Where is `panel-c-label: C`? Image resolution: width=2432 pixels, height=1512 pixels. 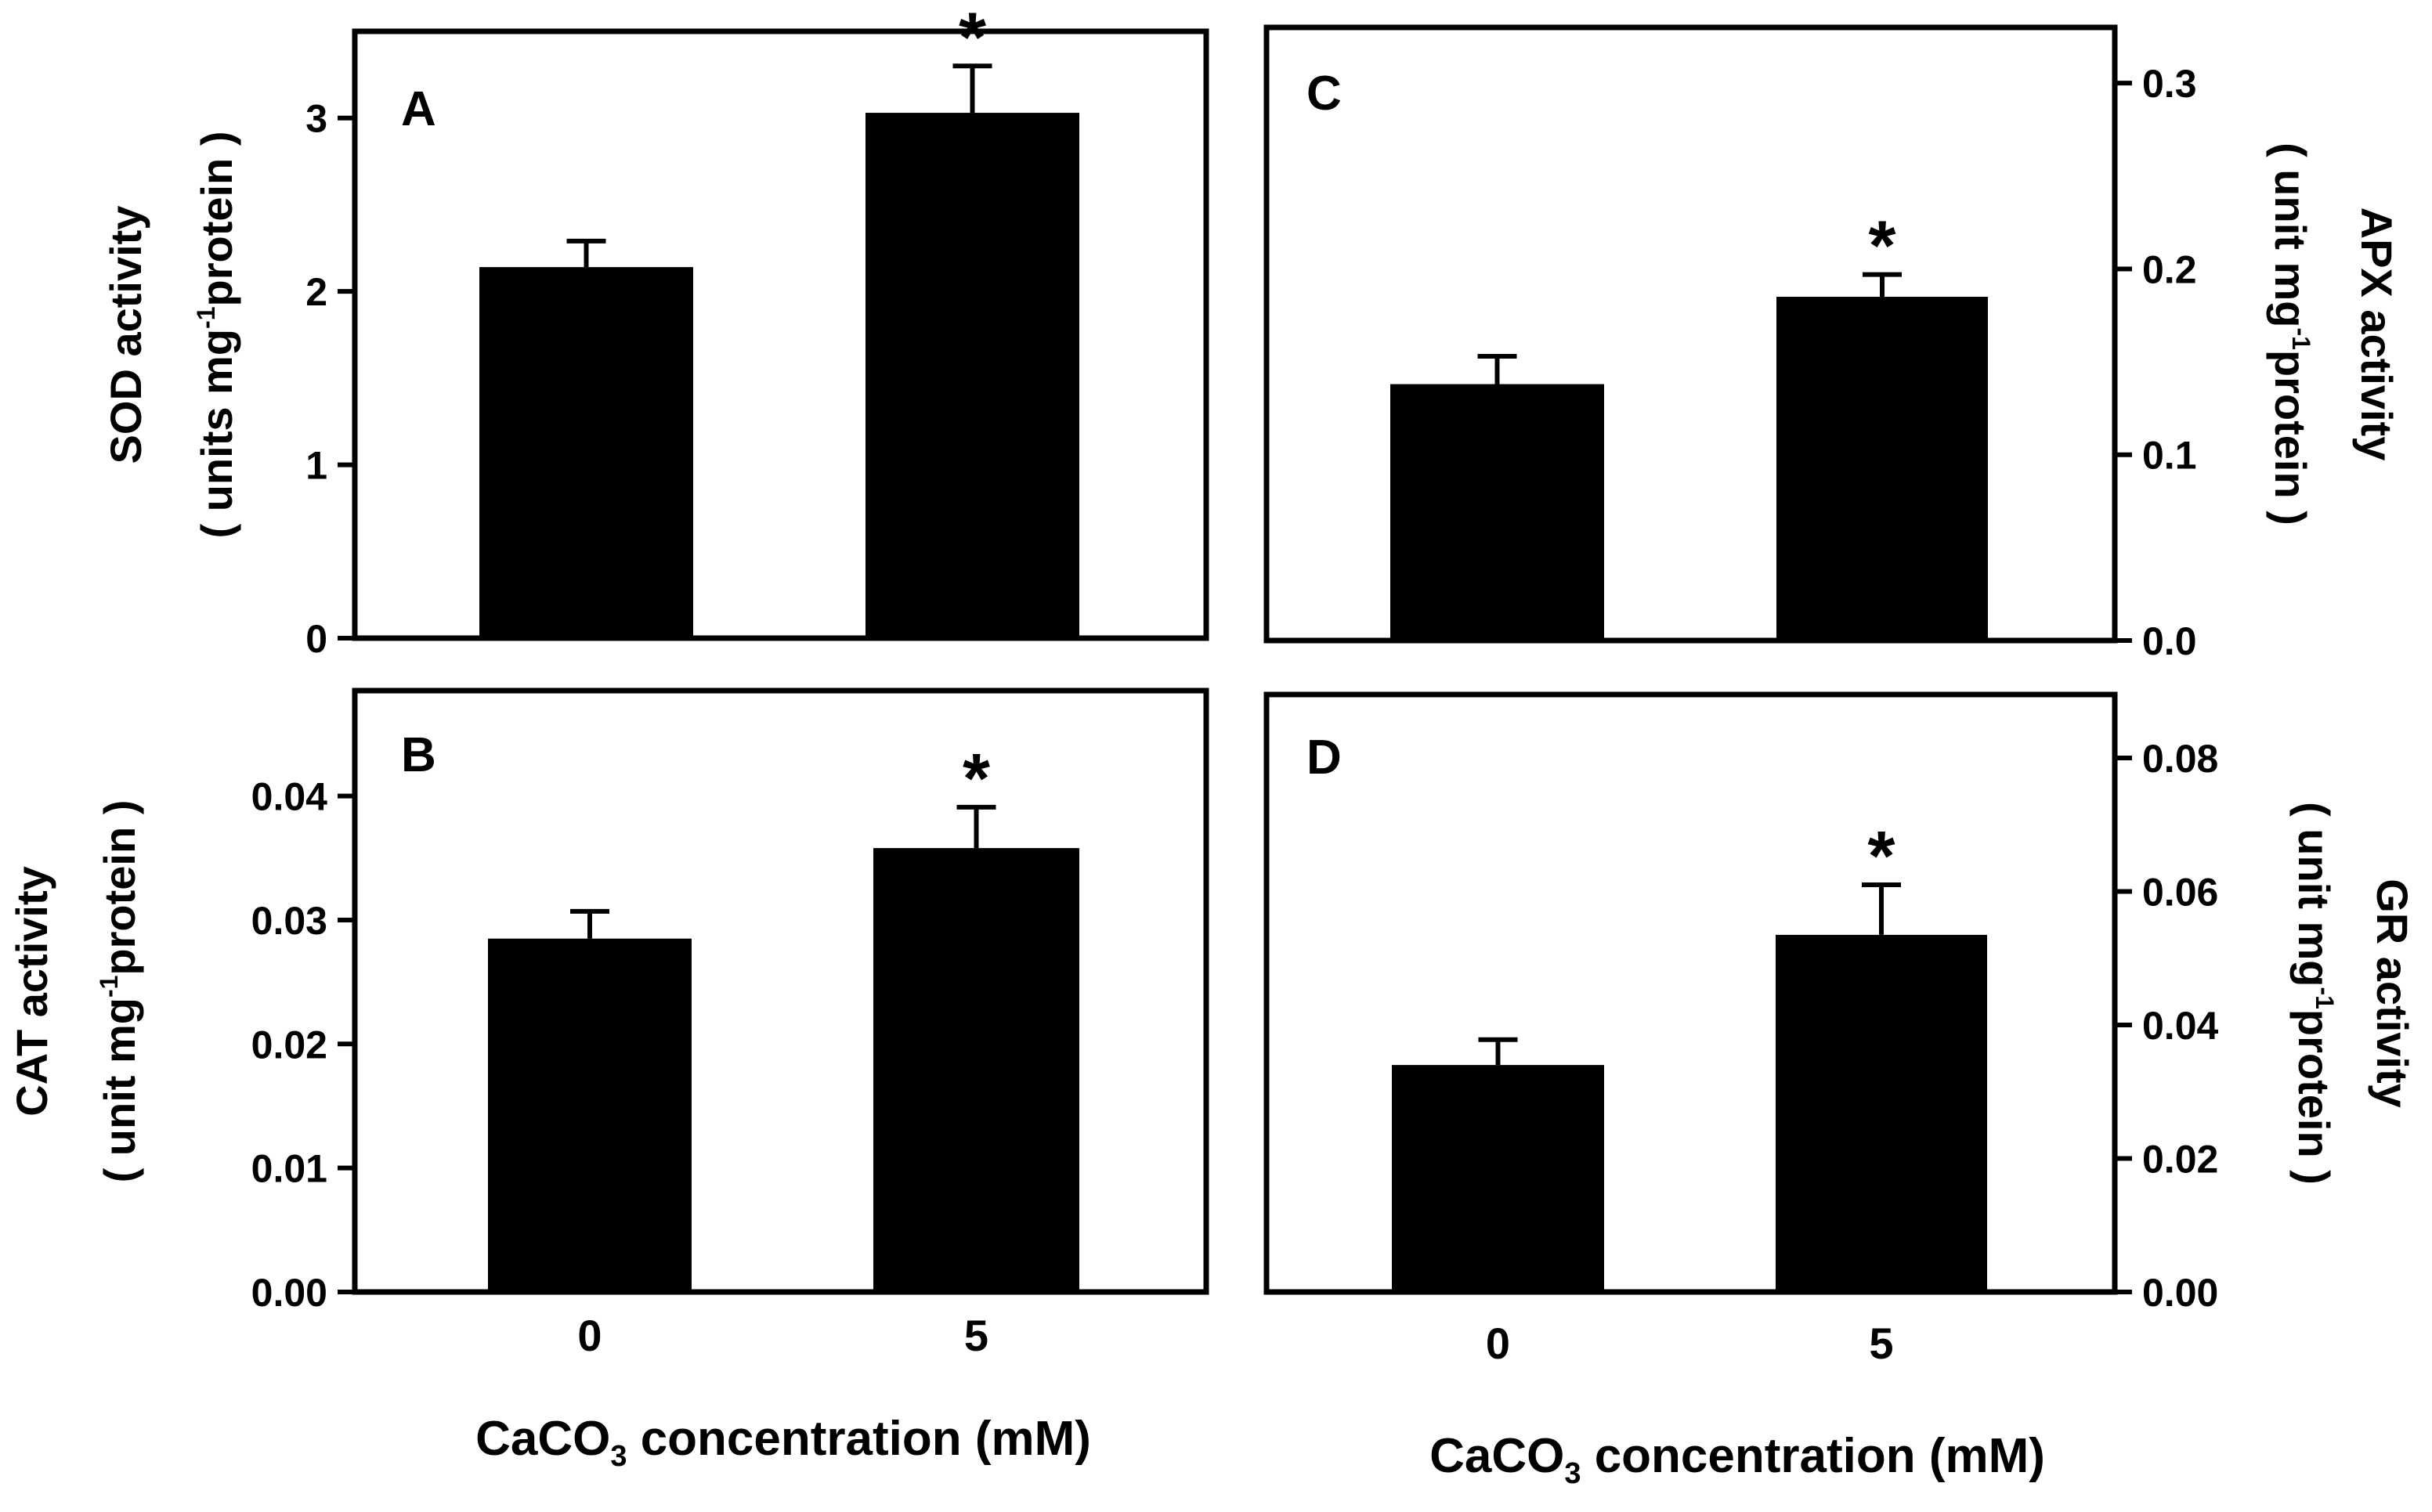 panel-c-label: C is located at coordinates (1324, 94).